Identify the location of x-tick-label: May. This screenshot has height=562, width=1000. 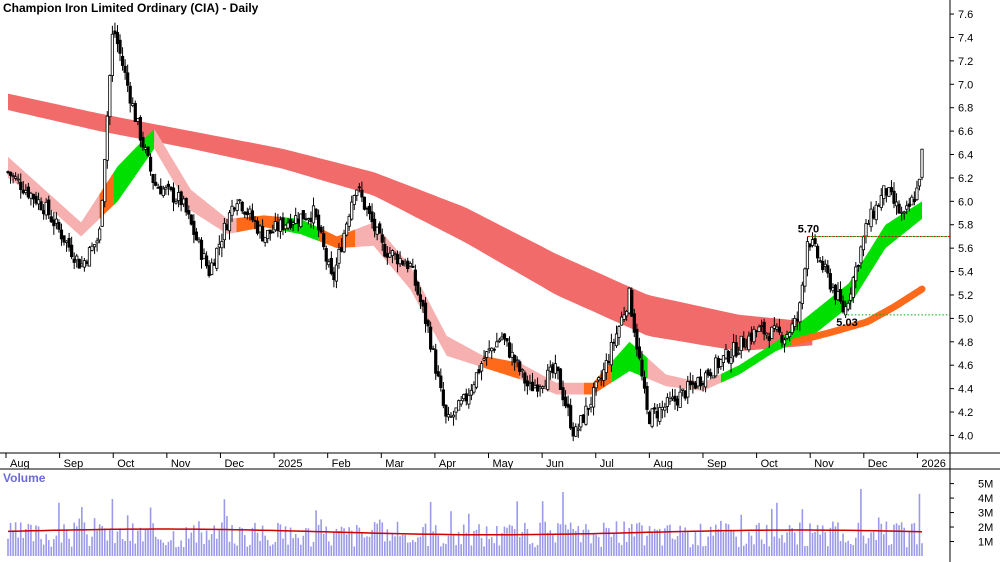
(503, 464).